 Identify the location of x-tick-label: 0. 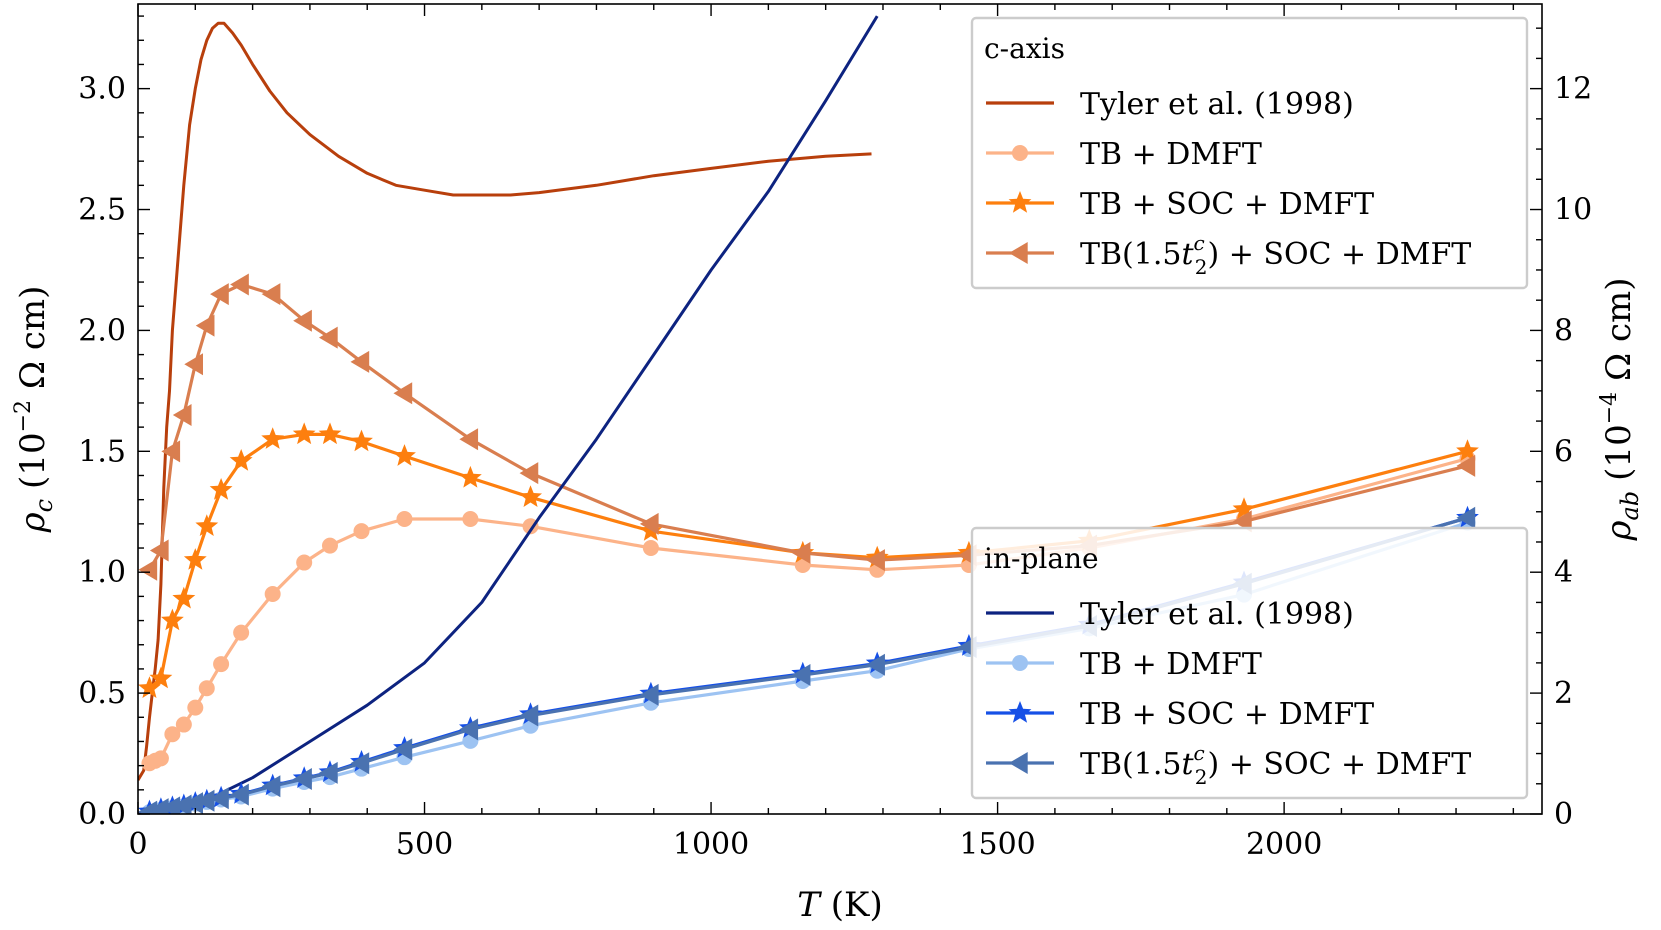
(137, 844).